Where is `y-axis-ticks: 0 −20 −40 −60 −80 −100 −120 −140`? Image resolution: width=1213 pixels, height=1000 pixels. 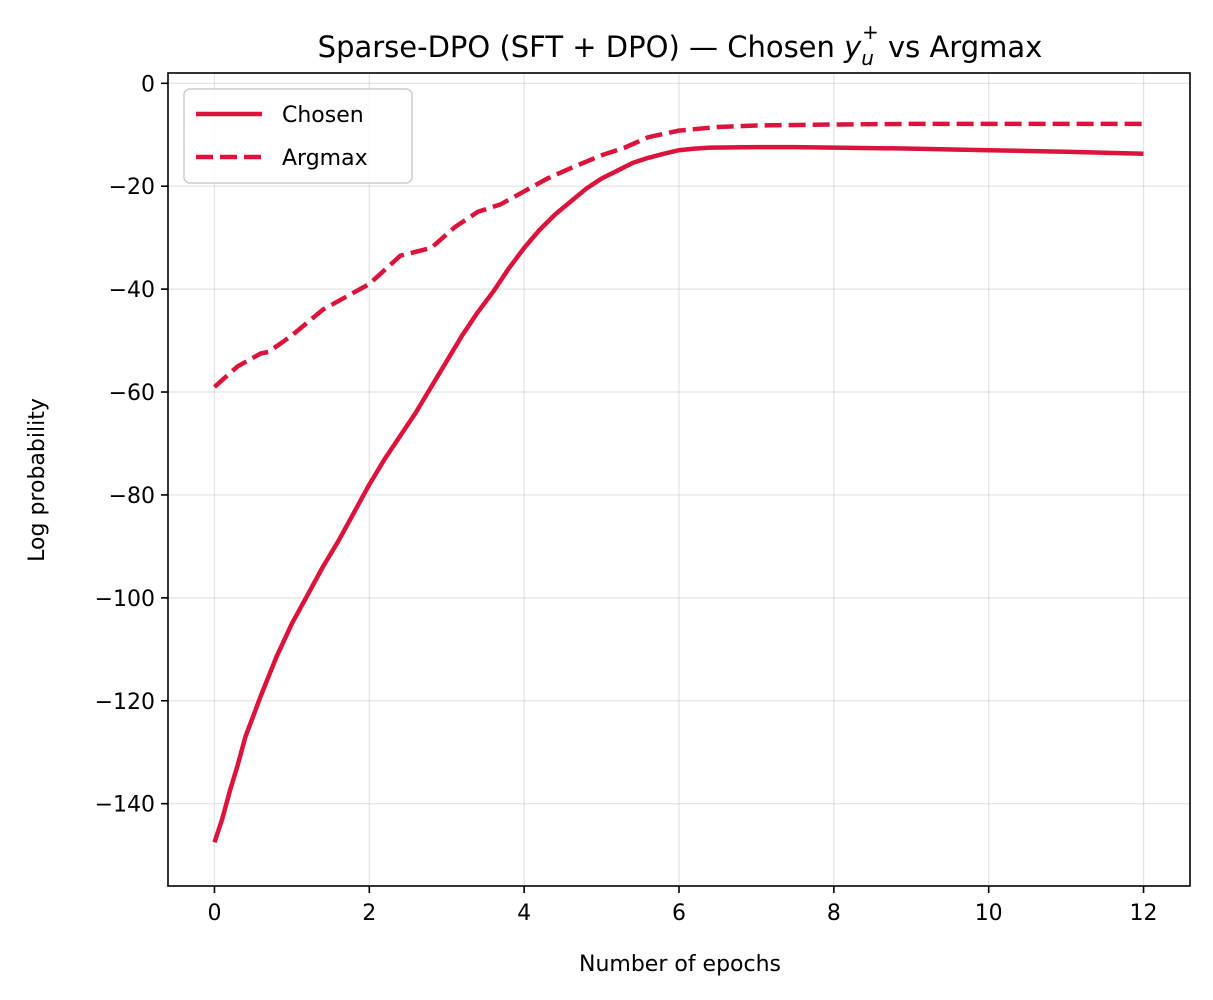
y-axis-ticks: 0 −20 −40 −60 −80 −100 −120 −140 is located at coordinates (131, 445).